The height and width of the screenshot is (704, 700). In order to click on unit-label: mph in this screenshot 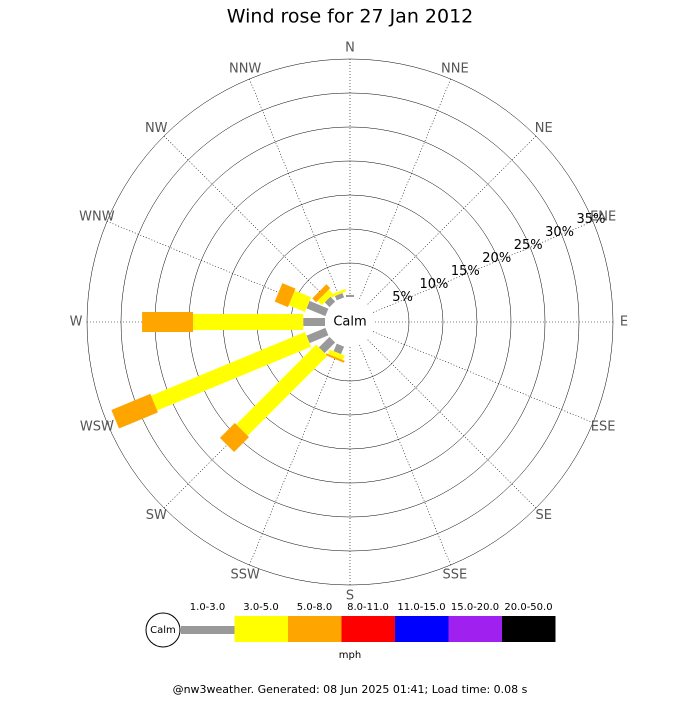, I will do `click(350, 655)`.